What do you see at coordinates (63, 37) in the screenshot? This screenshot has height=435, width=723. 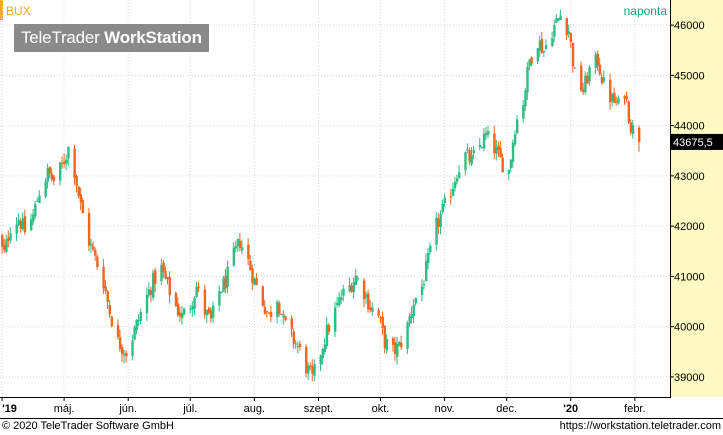 I see `watermark-regular-text: TeleTrader` at bounding box center [63, 37].